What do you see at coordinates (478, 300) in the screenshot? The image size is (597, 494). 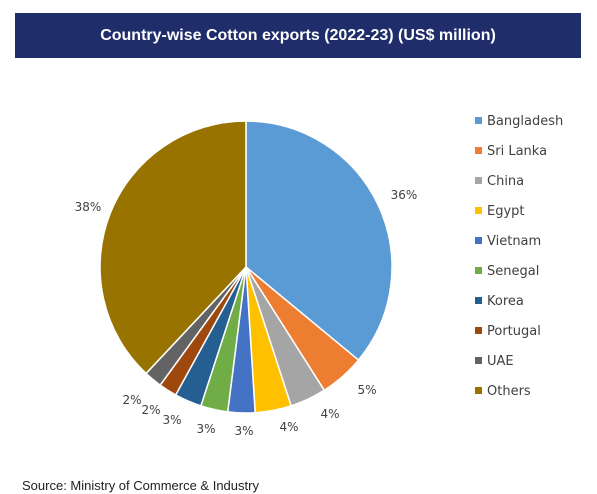 I see `legend-swatch-korea` at bounding box center [478, 300].